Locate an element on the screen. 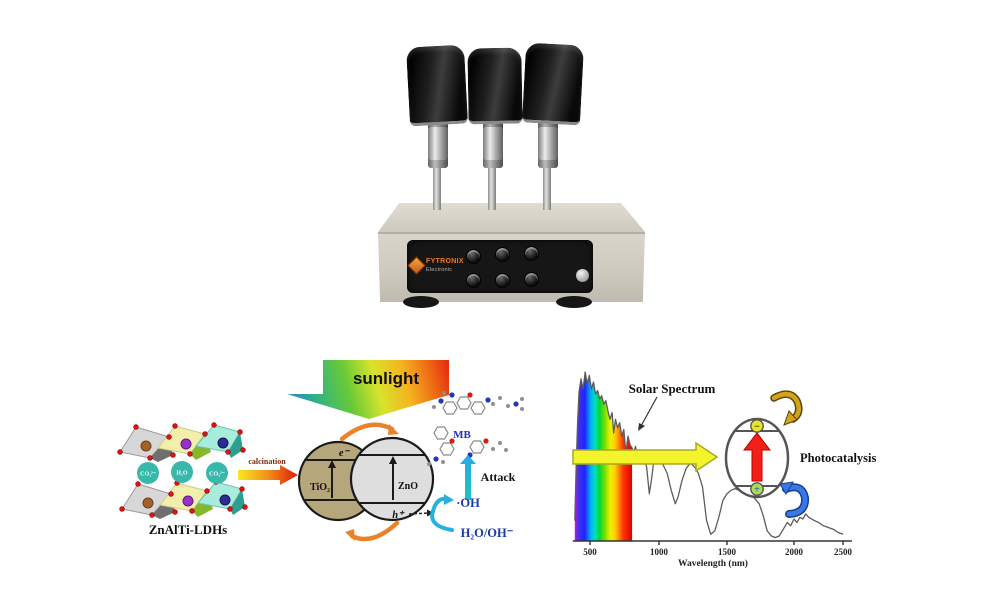  photocatalysis-label: Photocatalysis is located at coordinates (838, 458).